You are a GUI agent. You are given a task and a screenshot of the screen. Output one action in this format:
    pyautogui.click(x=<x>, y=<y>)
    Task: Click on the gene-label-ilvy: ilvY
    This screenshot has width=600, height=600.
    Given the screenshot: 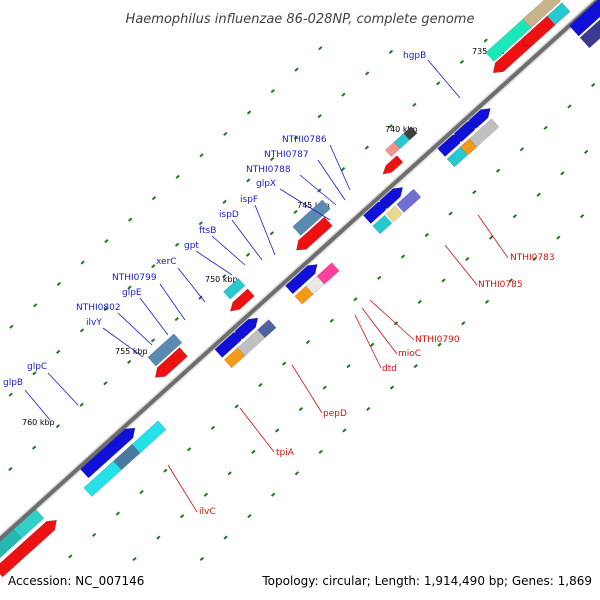 What is the action you would take?
    pyautogui.click(x=94, y=323)
    